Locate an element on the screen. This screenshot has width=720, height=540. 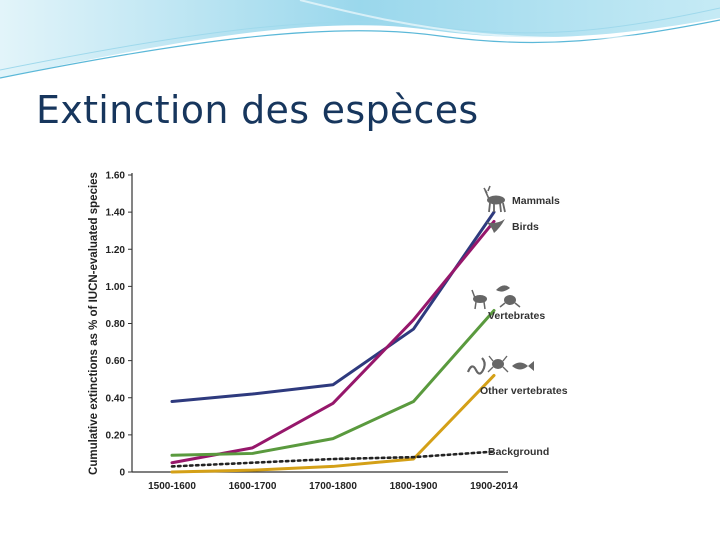
y-tick-label: 0 is located at coordinates (122, 473).